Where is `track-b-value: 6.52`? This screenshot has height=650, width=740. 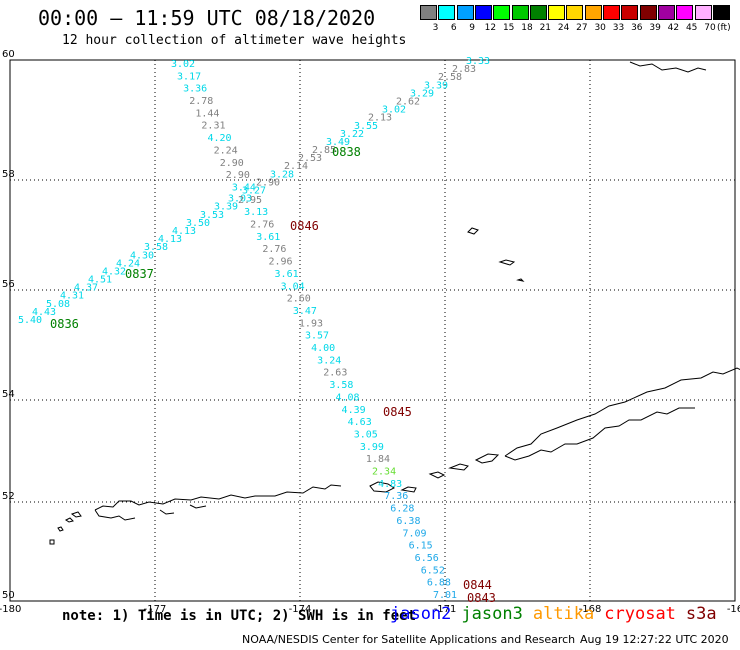 track-b-value: 6.52 is located at coordinates (433, 570).